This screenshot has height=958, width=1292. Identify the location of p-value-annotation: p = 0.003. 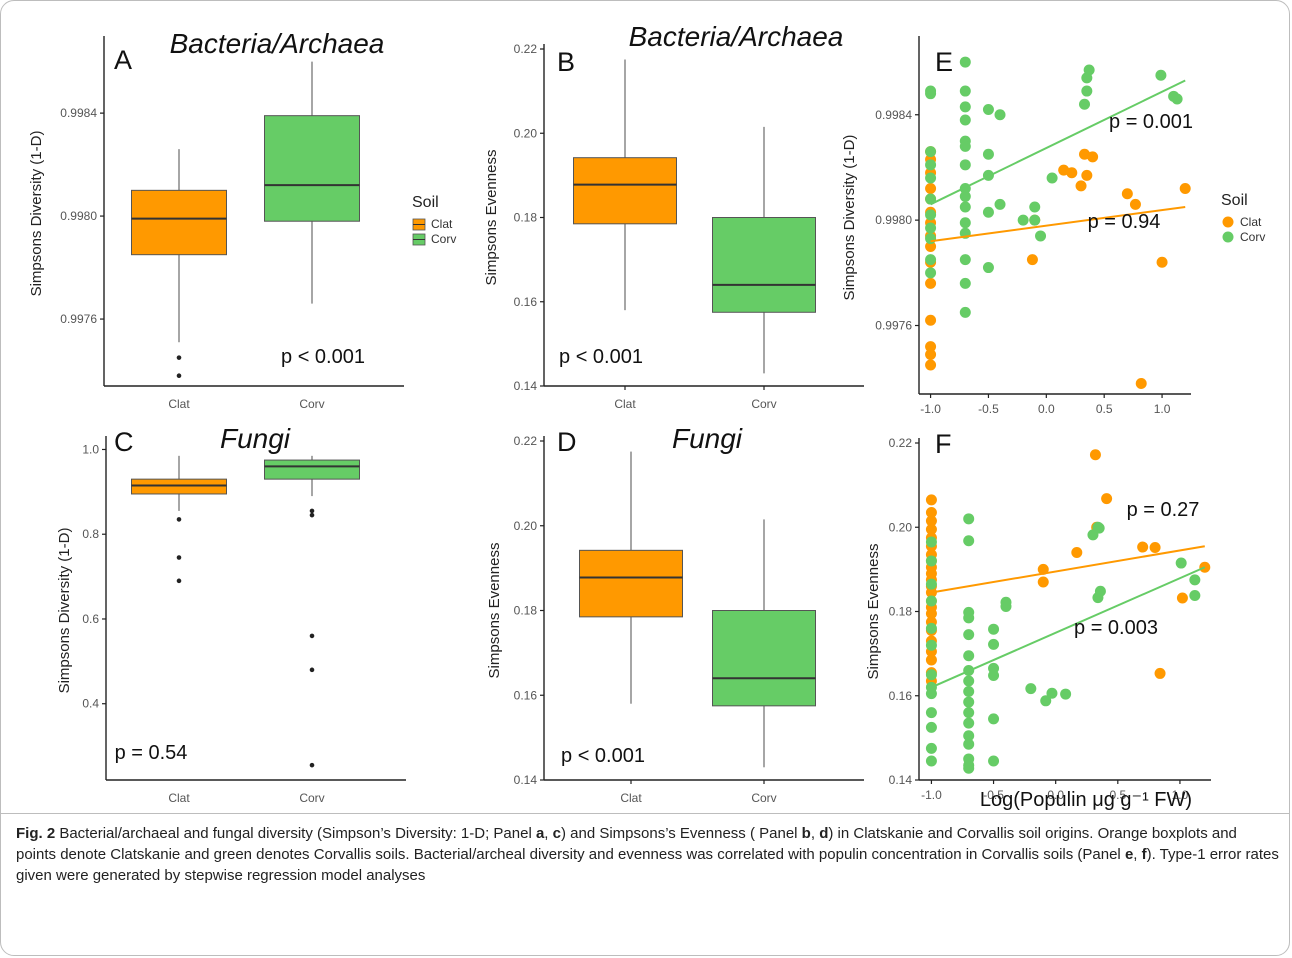
(1116, 628).